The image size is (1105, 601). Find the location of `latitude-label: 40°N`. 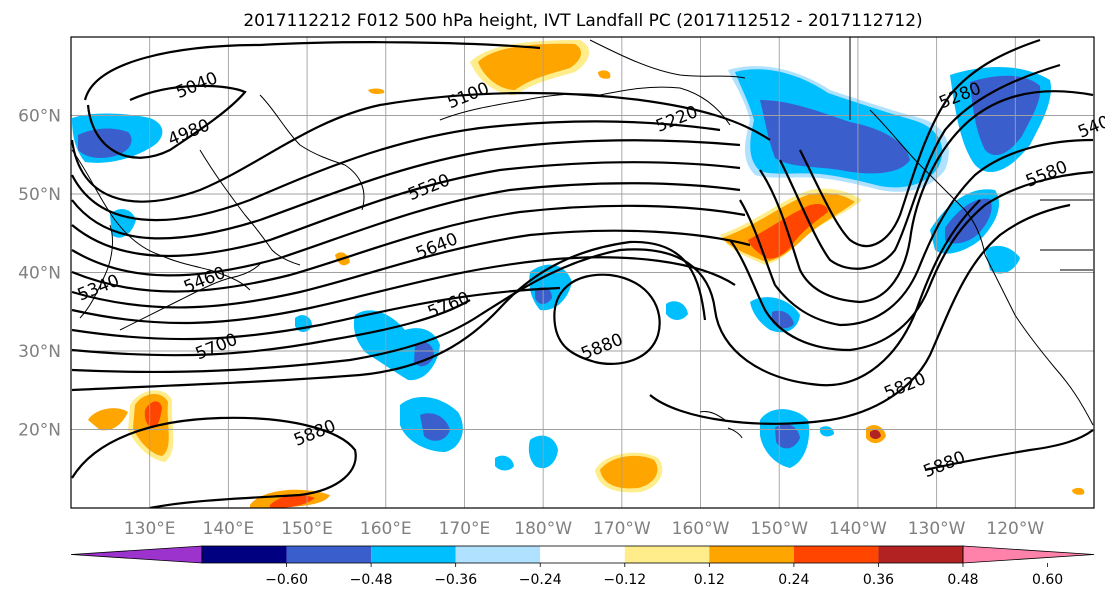

latitude-label: 40°N is located at coordinates (39, 274).